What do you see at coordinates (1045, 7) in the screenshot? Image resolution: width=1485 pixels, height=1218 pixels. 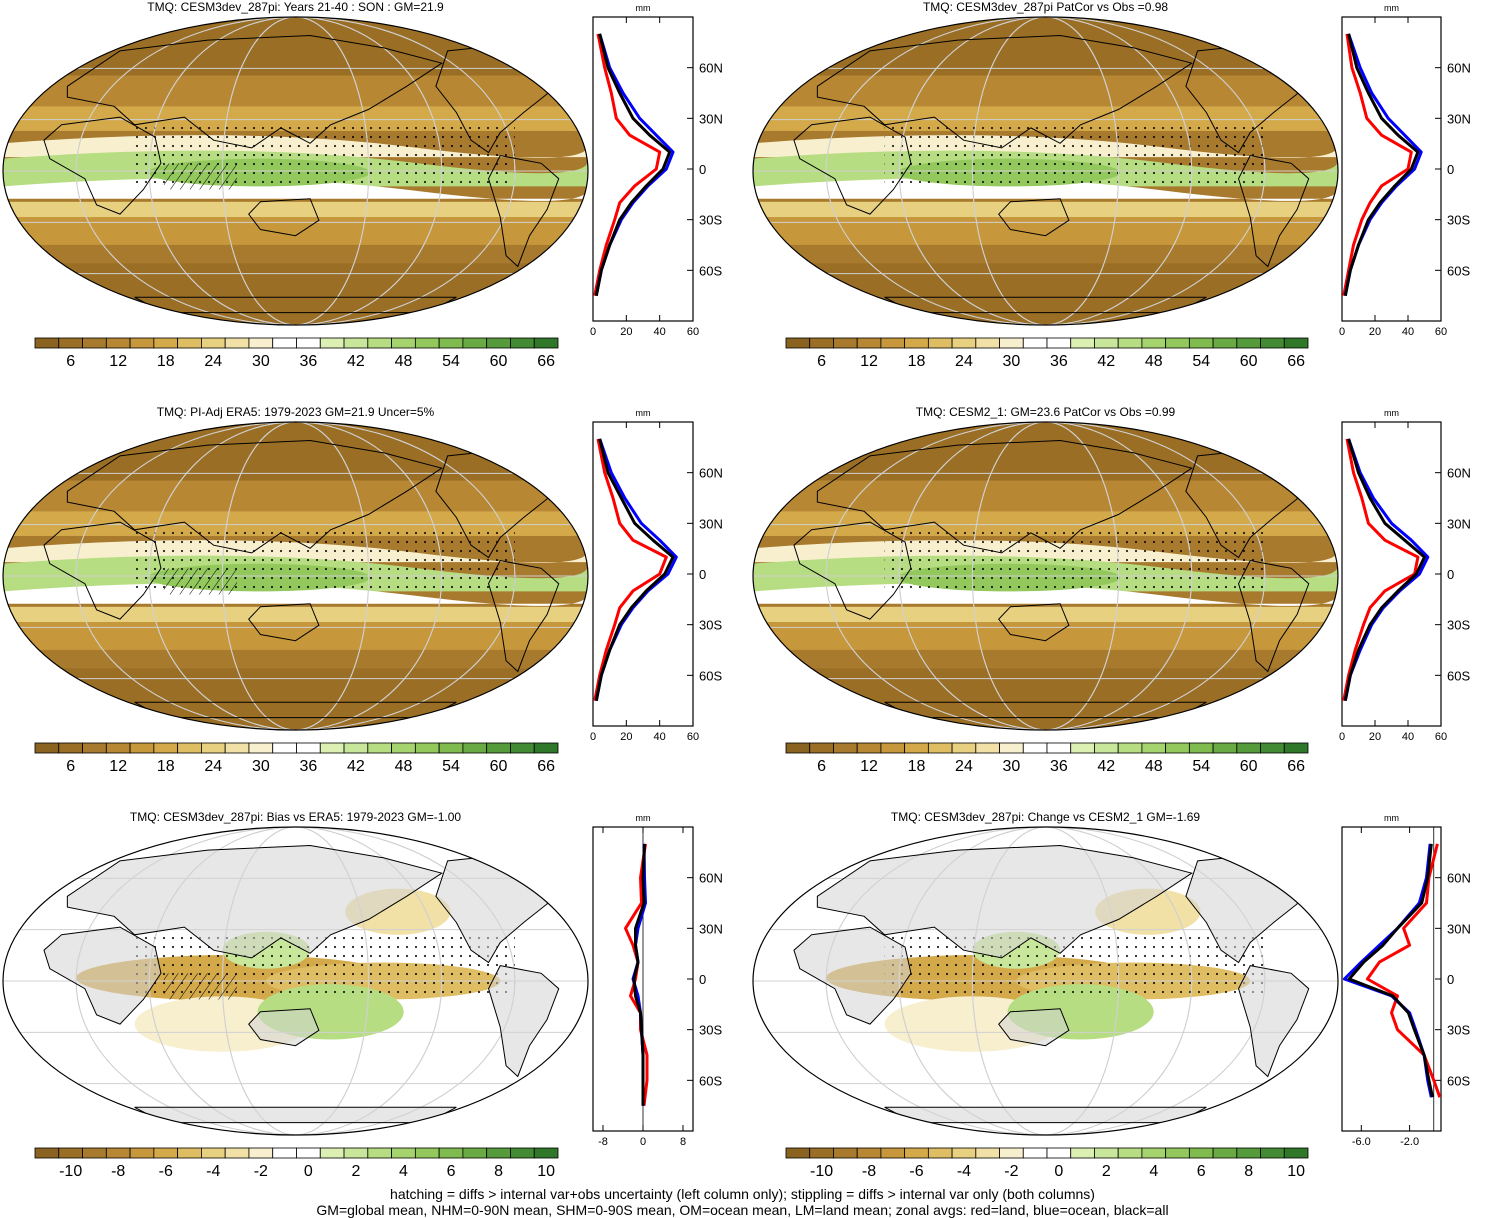 I see `panel-title: TMQ: CESM3dev_287pi PatCor vs Obs =0.98` at bounding box center [1045, 7].